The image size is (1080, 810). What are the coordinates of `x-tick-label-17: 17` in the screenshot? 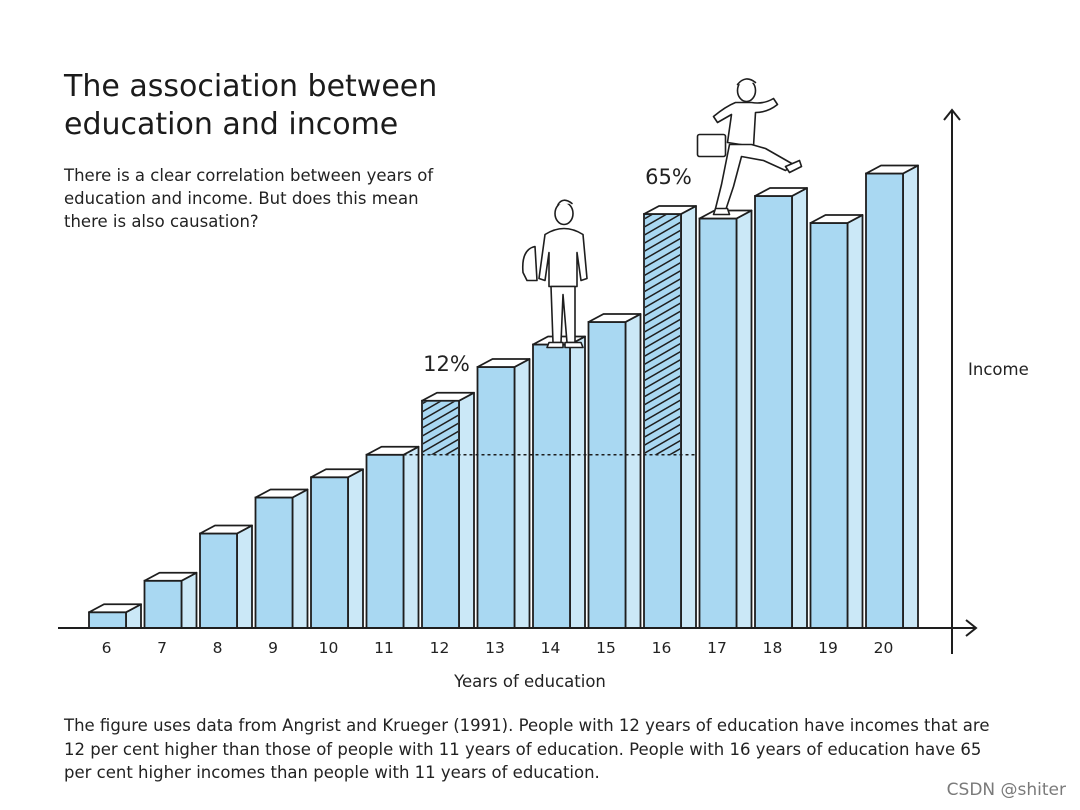 It's located at (717, 648).